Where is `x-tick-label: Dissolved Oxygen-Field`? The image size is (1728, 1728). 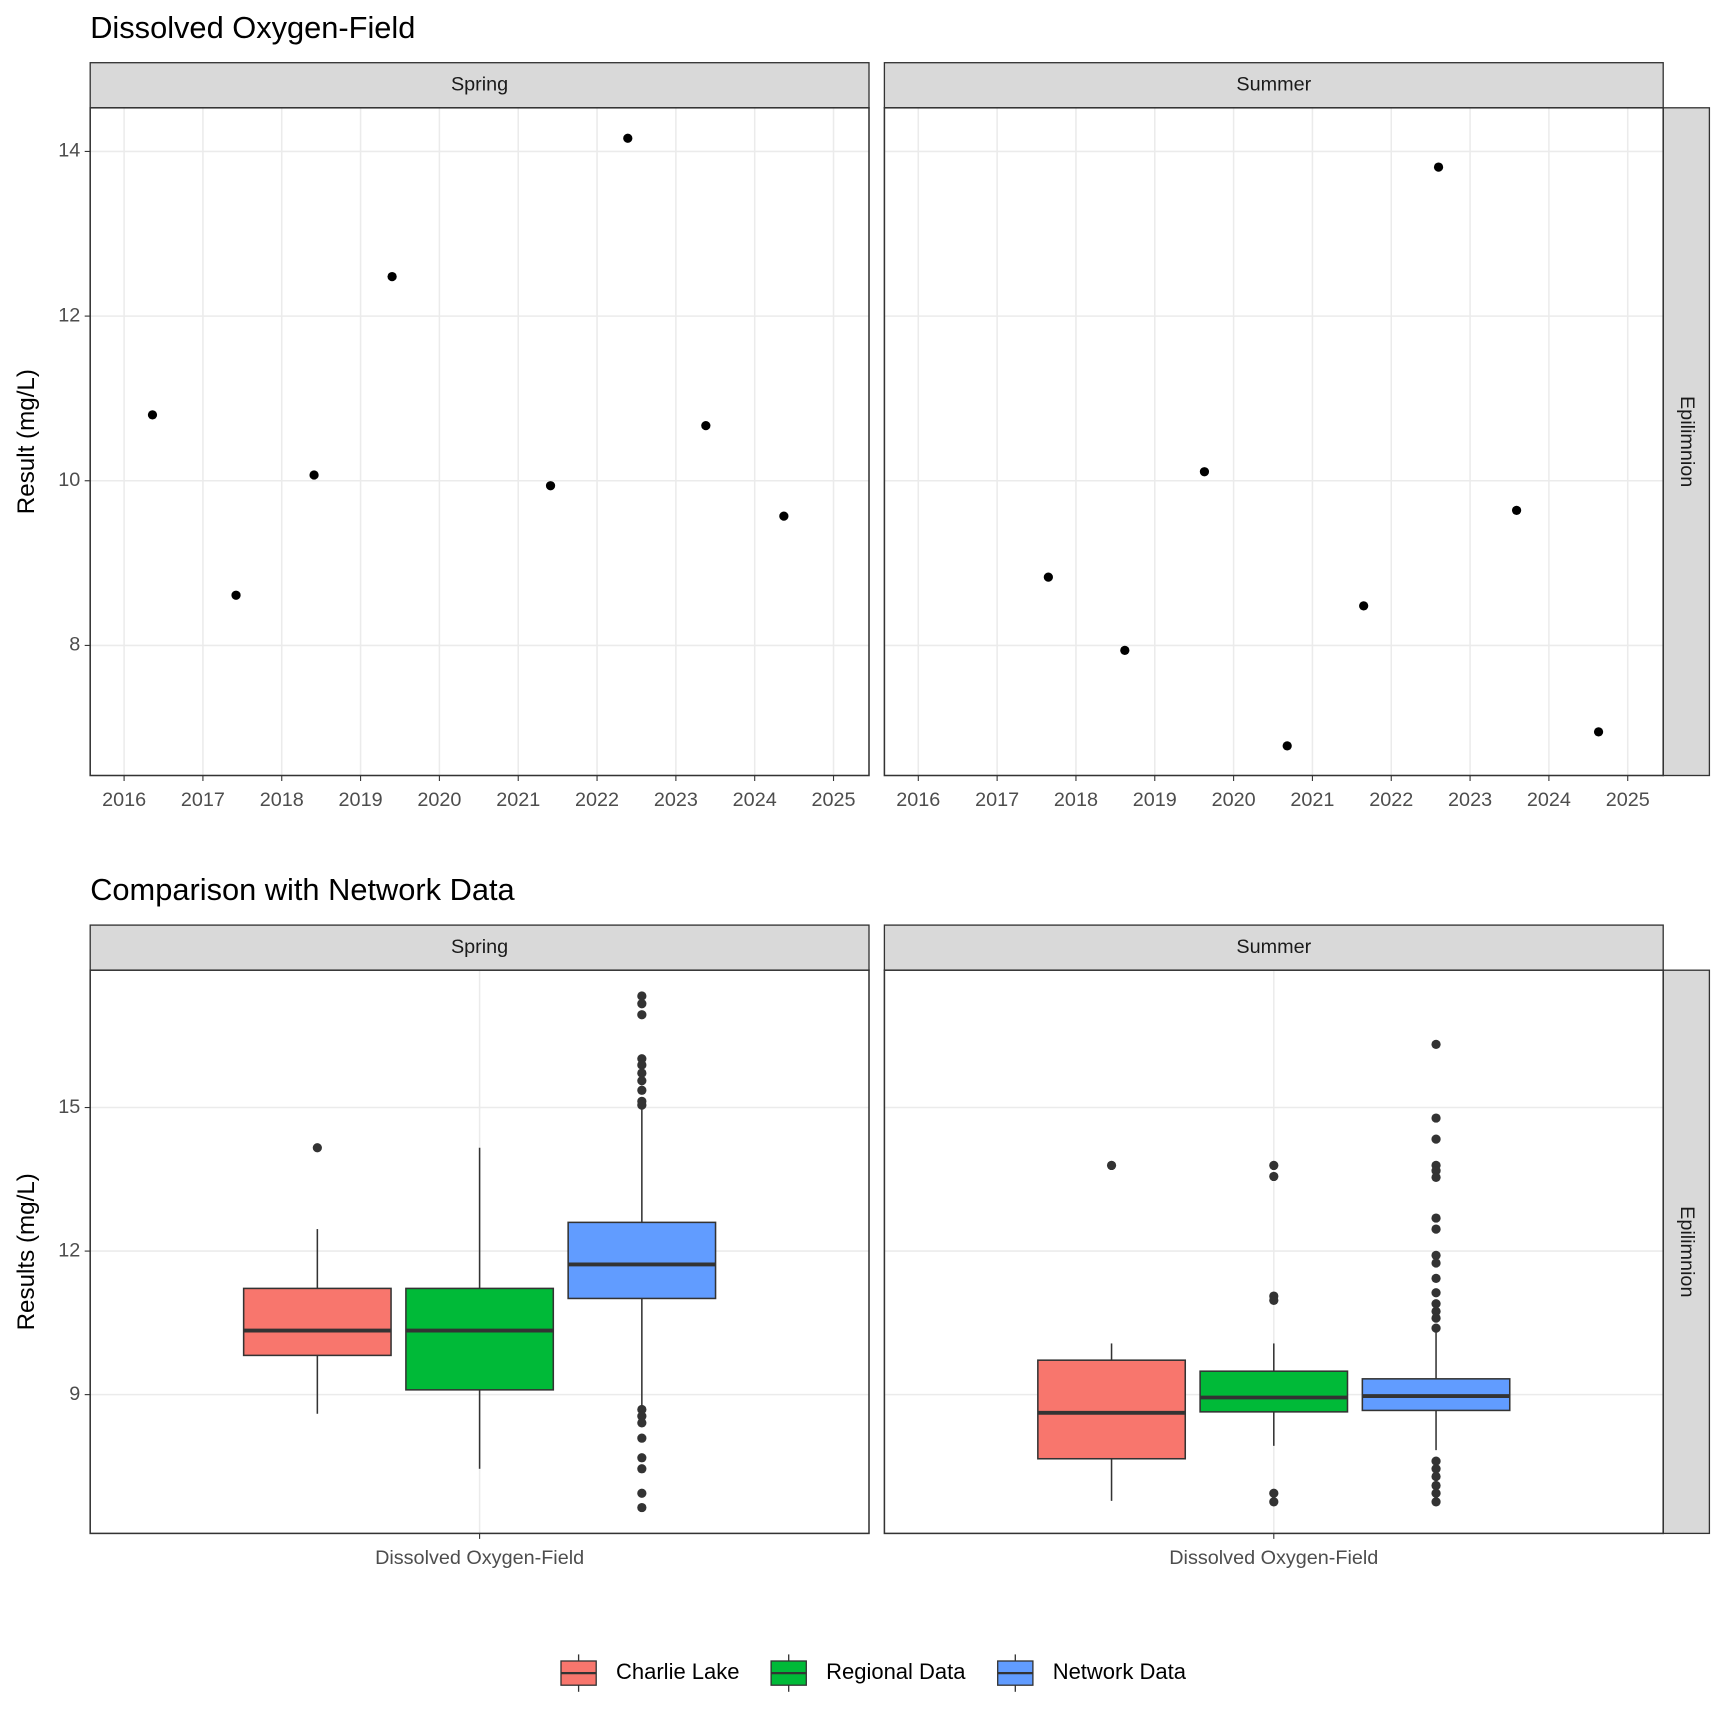
x-tick-label: Dissolved Oxygen-Field is located at coordinates (479, 1558).